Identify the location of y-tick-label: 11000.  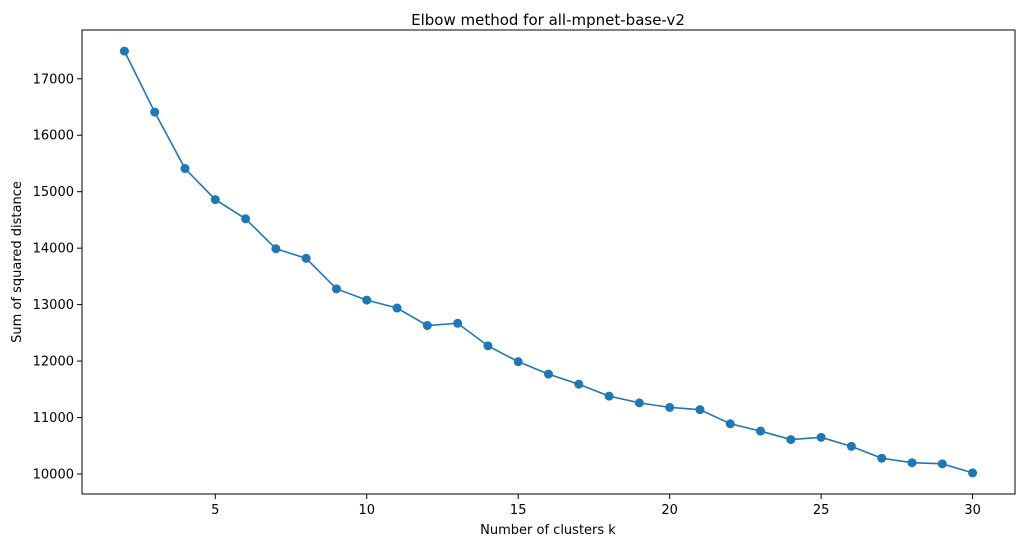
(53, 418).